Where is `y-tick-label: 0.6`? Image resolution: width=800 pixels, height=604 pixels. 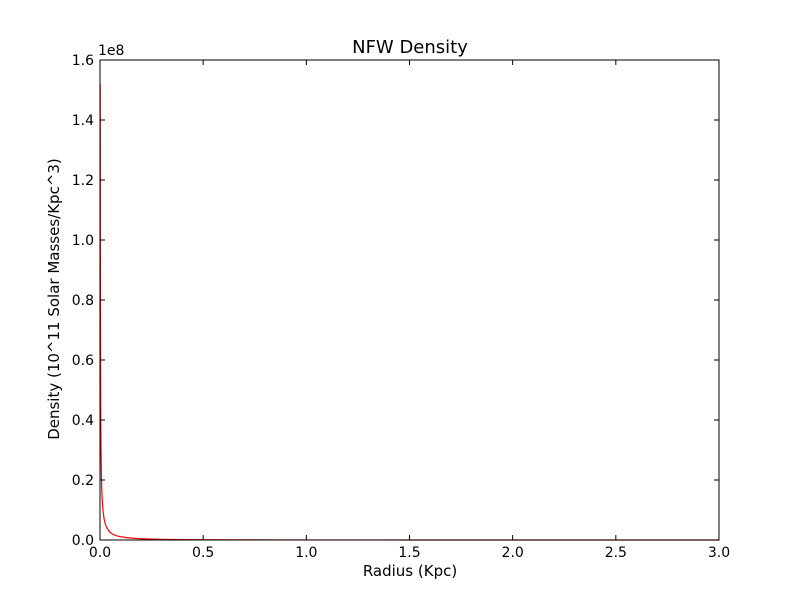 y-tick-label: 0.6 is located at coordinates (83, 361).